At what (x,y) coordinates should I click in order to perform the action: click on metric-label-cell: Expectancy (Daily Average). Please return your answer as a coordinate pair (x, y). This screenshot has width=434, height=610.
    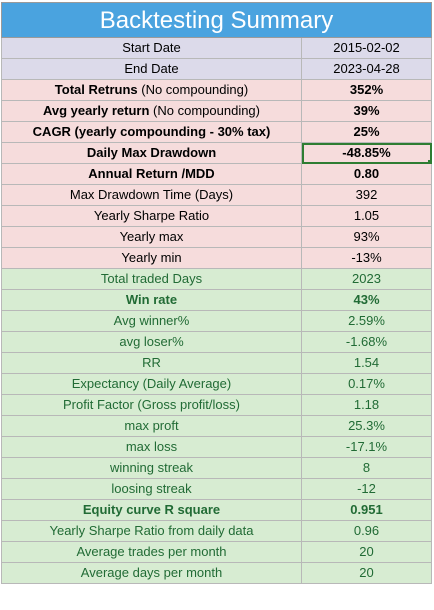
    Looking at the image, I should click on (151, 384).